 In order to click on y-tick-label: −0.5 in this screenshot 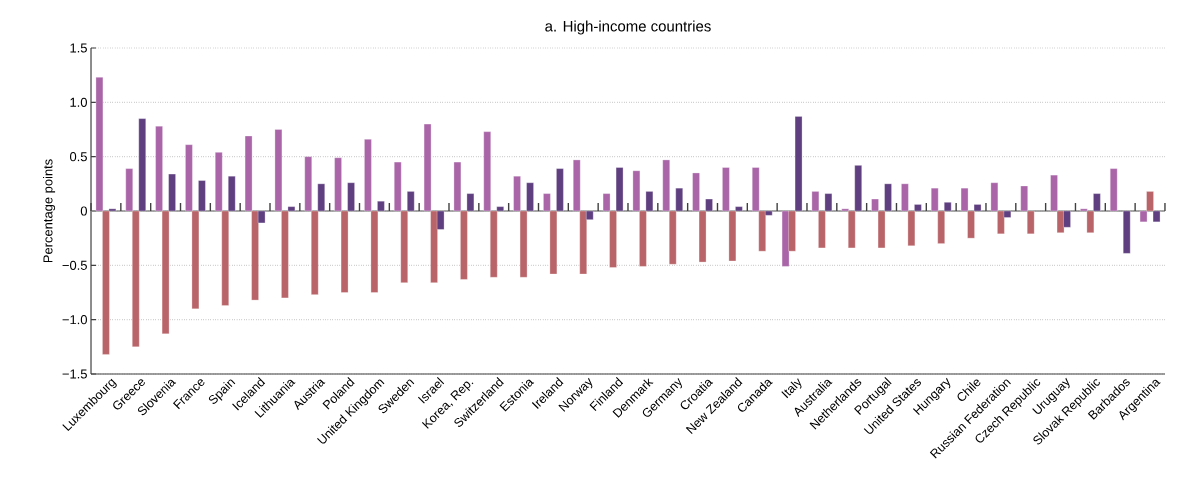, I will do `click(74, 265)`.